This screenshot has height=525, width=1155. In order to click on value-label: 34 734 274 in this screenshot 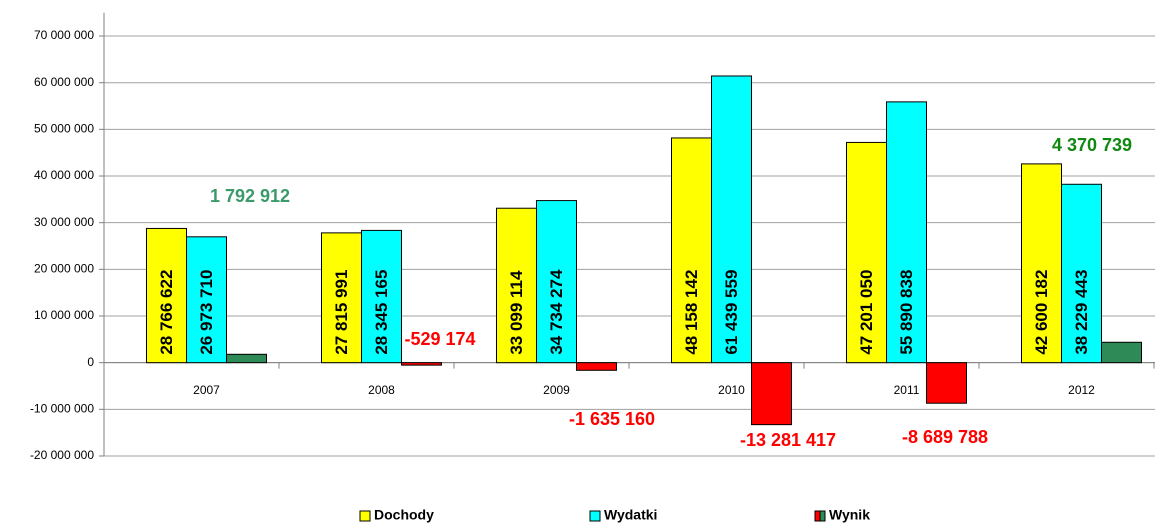, I will do `click(556, 312)`.